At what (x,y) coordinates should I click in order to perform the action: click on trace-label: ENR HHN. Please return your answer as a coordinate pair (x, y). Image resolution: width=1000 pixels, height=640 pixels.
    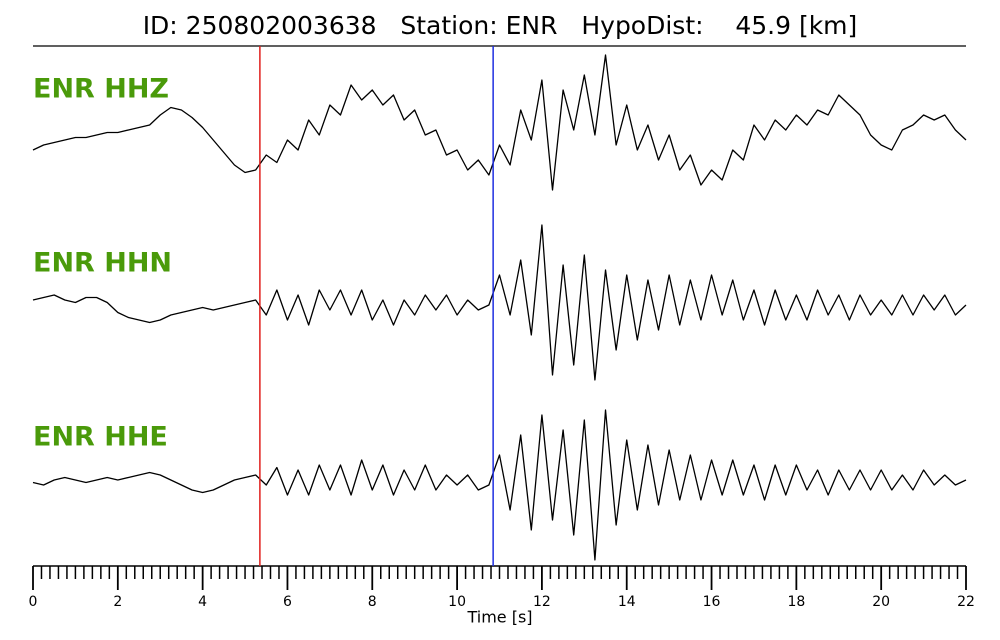
    Looking at the image, I should click on (102, 263).